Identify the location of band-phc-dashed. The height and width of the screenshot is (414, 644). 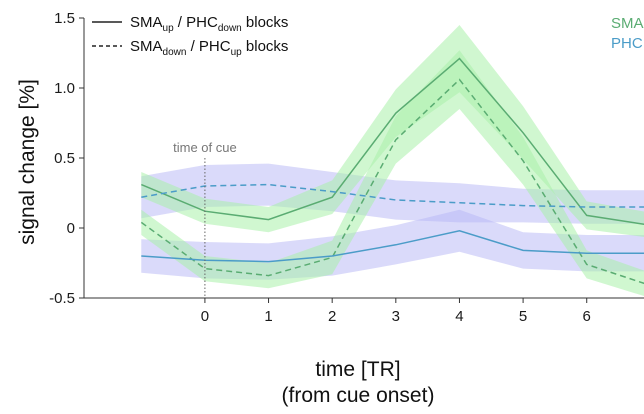
(392, 193).